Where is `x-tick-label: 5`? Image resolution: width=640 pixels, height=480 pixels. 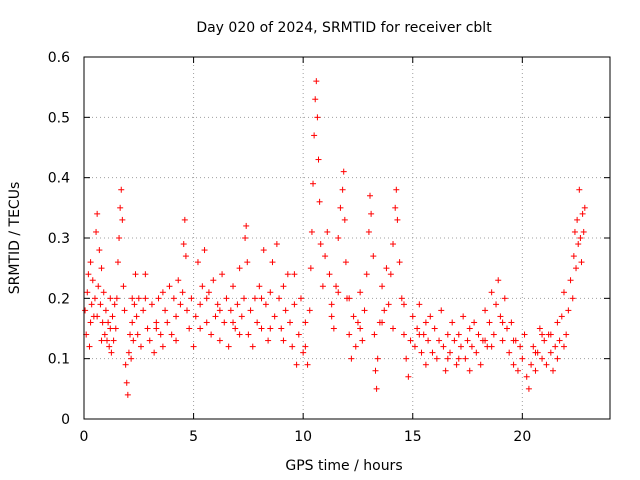
x-tick-label: 5 is located at coordinates (193, 437).